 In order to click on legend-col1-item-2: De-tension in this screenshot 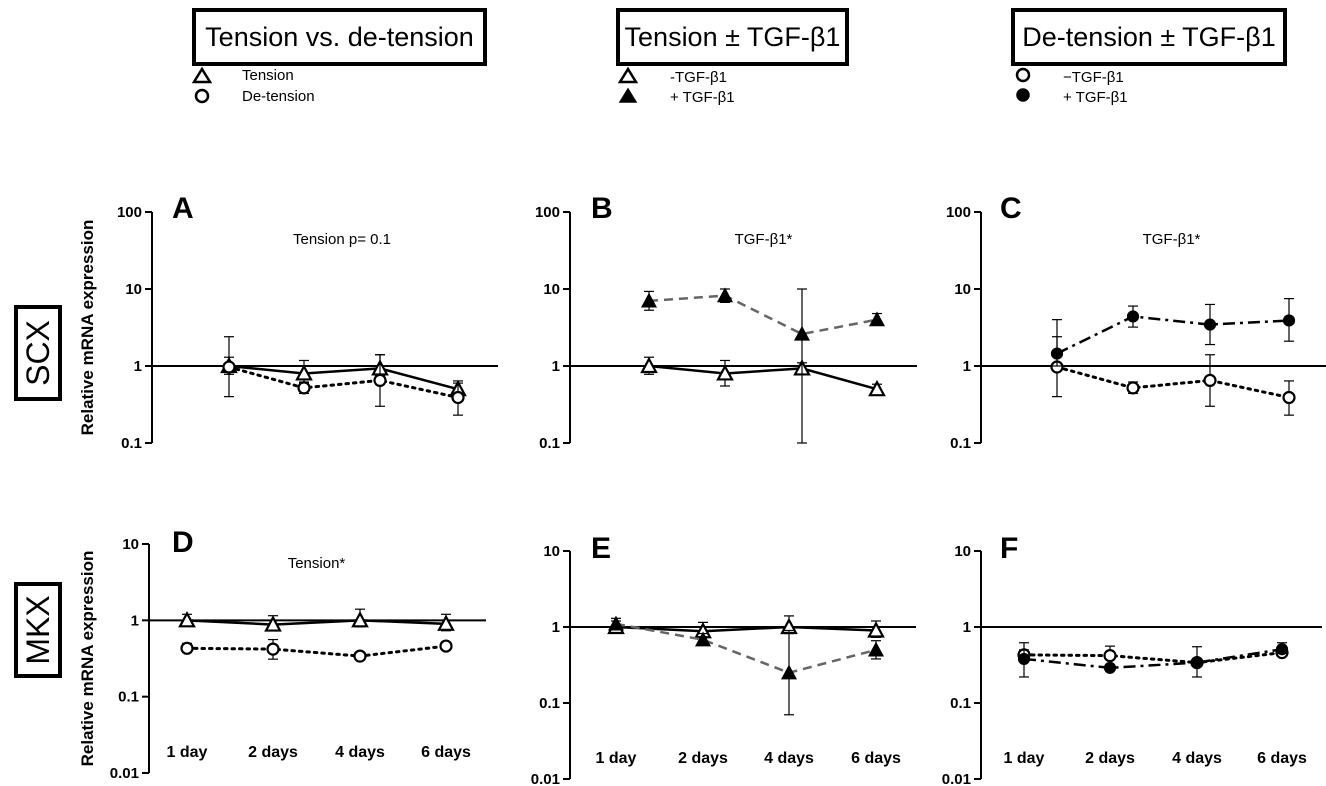, I will do `click(278, 96)`.